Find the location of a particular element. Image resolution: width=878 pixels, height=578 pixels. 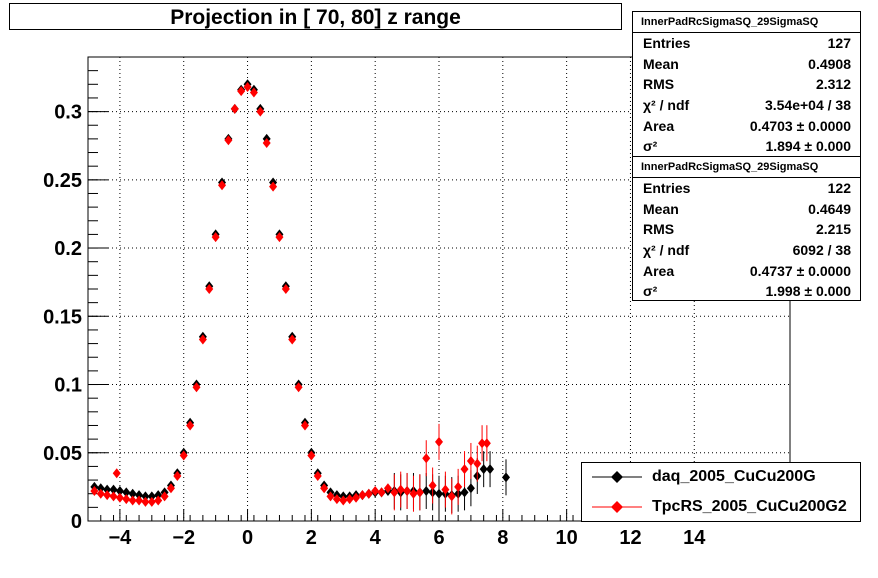

stats-row-label: Entries is located at coordinates (667, 43).